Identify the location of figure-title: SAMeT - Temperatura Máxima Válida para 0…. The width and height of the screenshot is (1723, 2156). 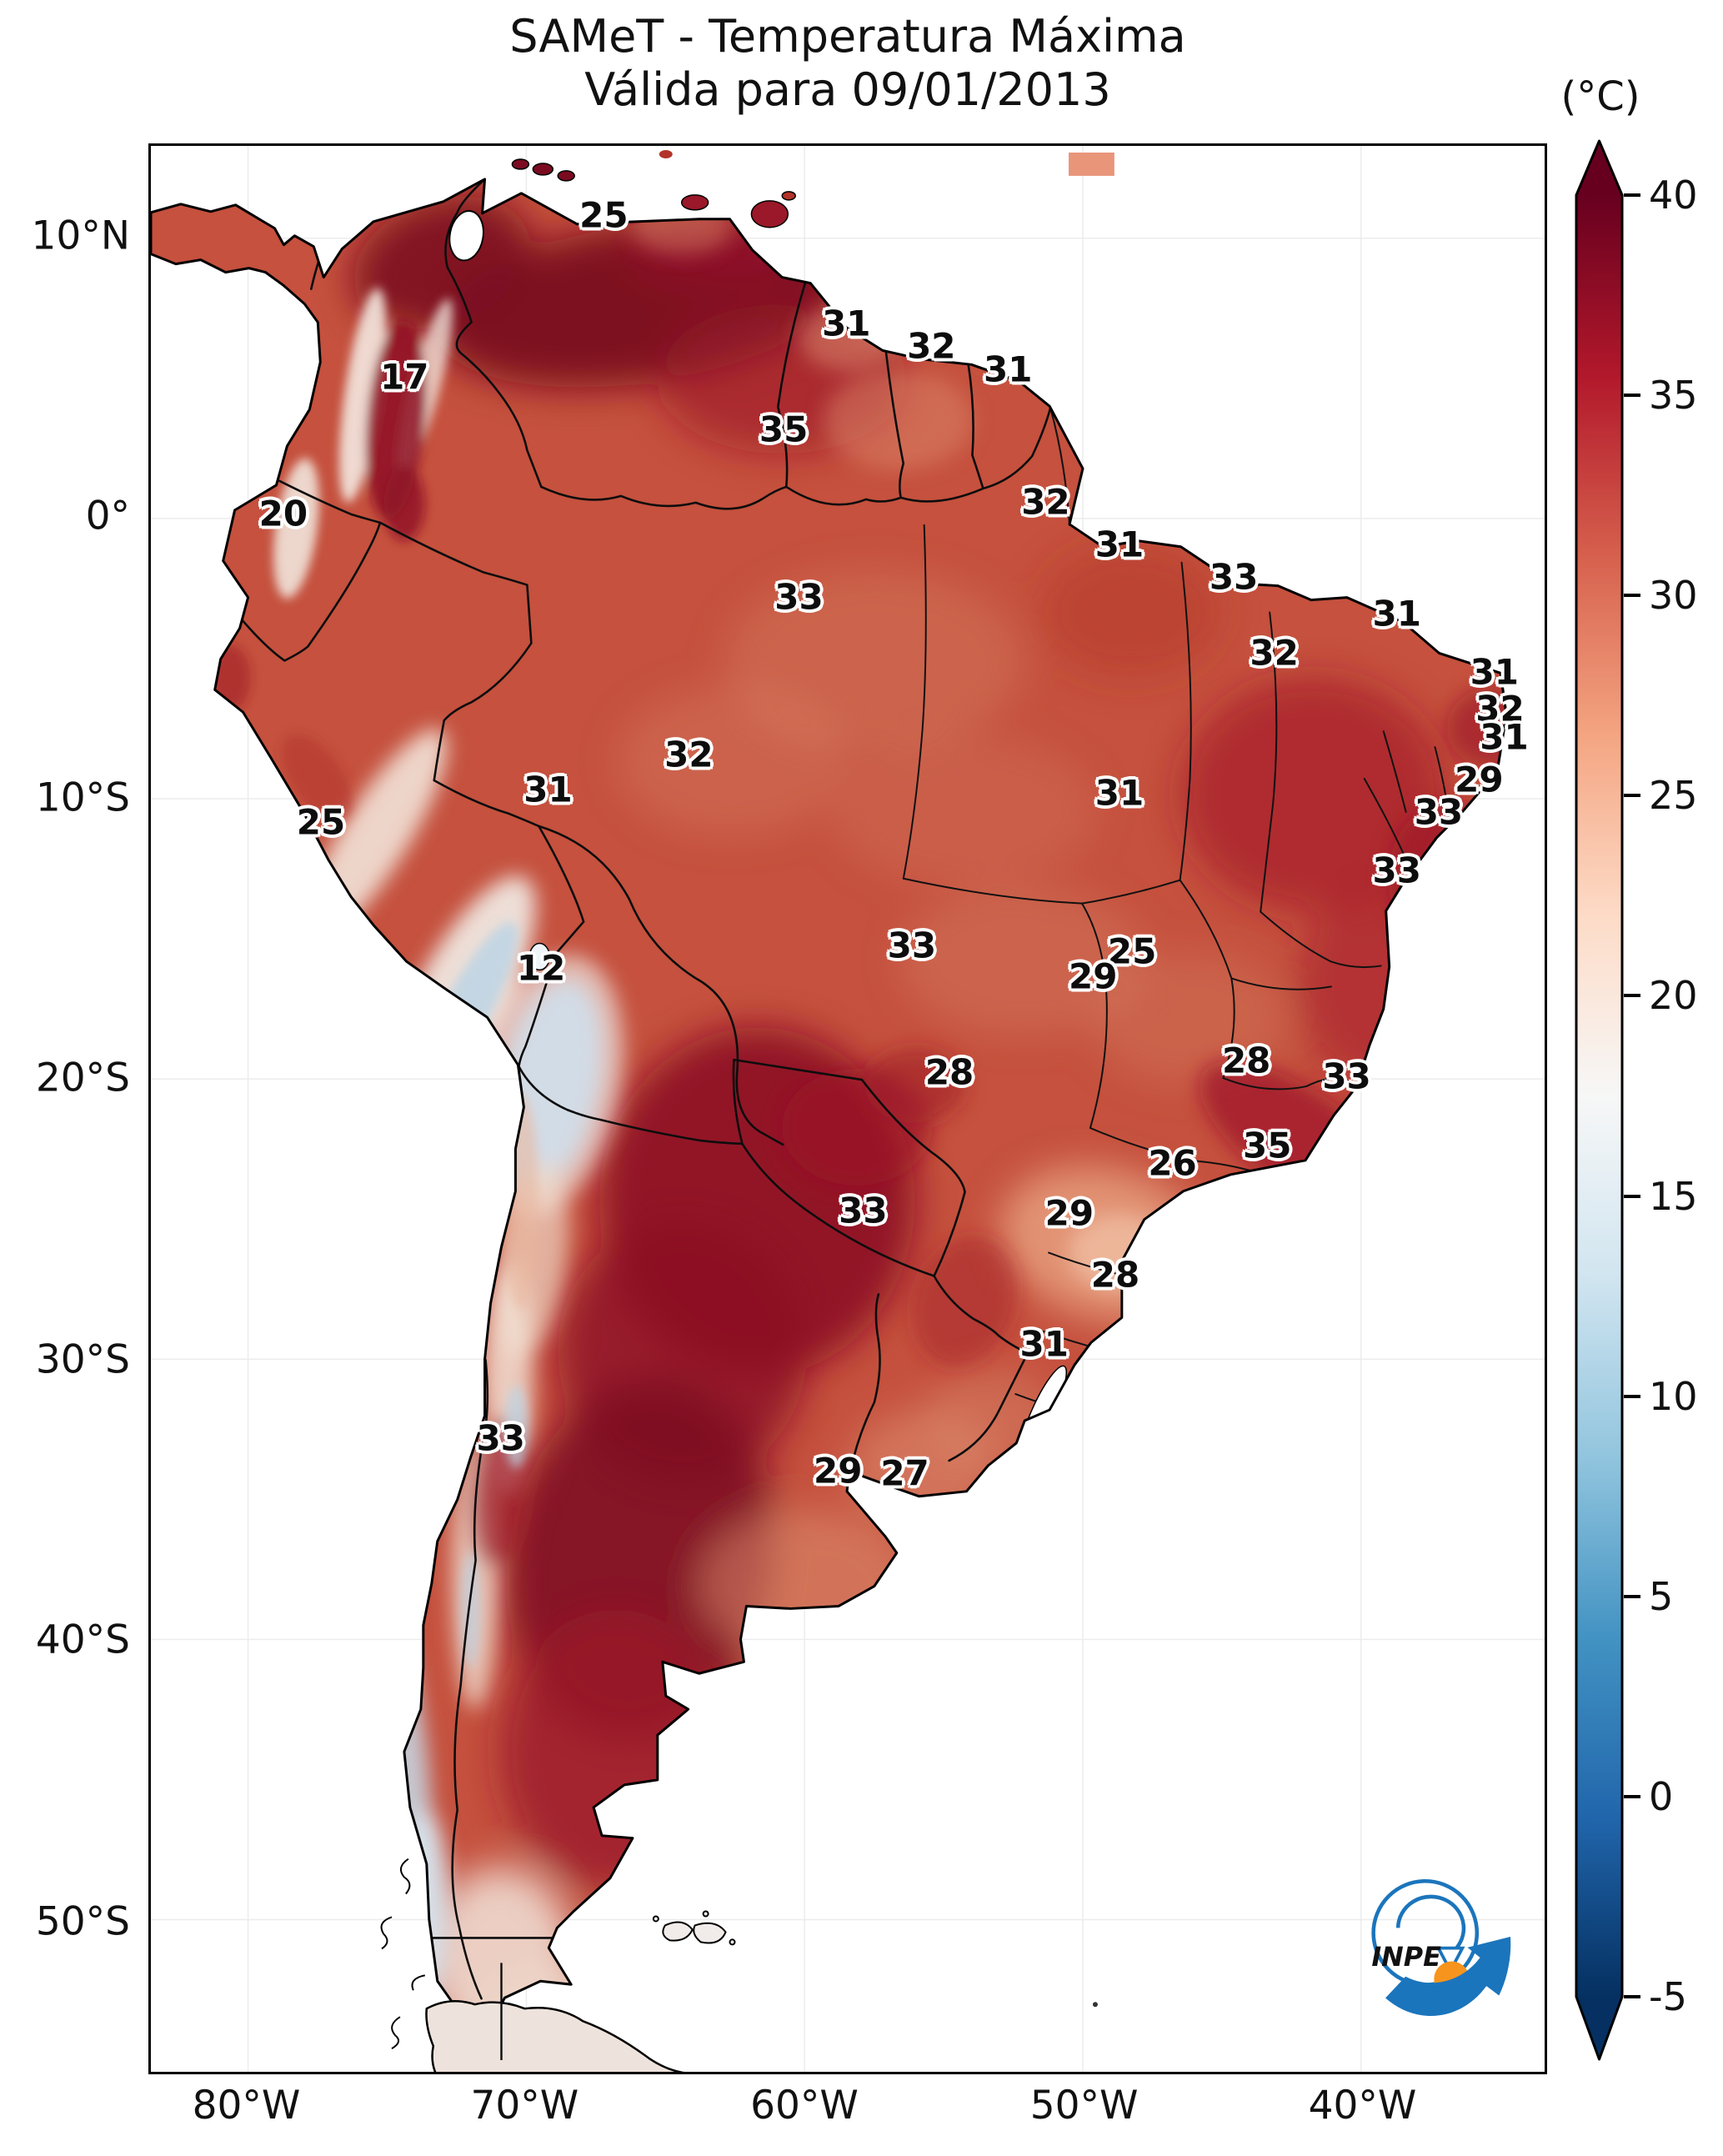
(847, 63).